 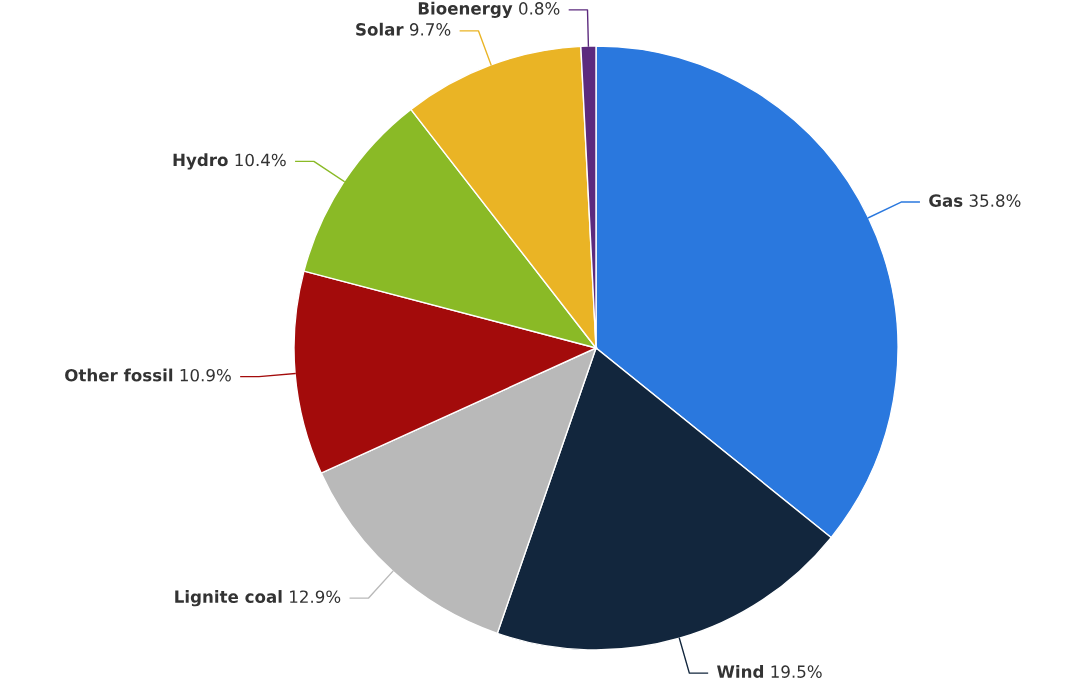 I want to click on data-label: 12.9%, so click(x=315, y=597).